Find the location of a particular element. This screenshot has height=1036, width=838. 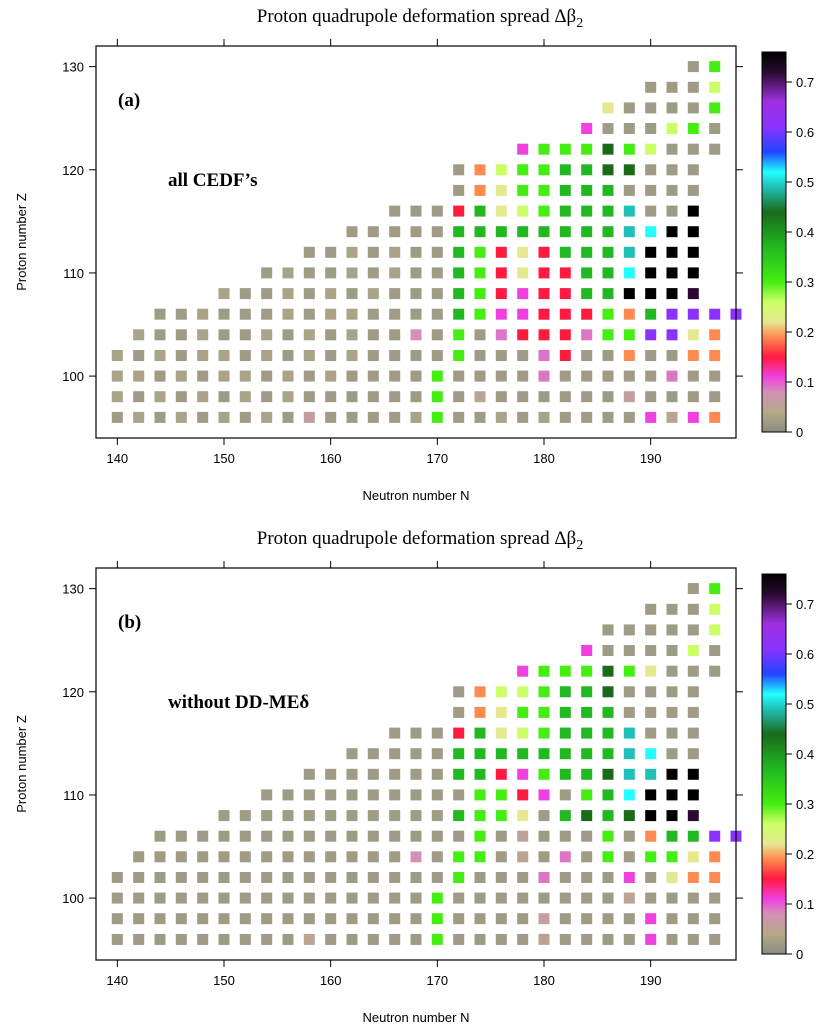

colorbar-tick-label: 0.4 is located at coordinates (805, 754).